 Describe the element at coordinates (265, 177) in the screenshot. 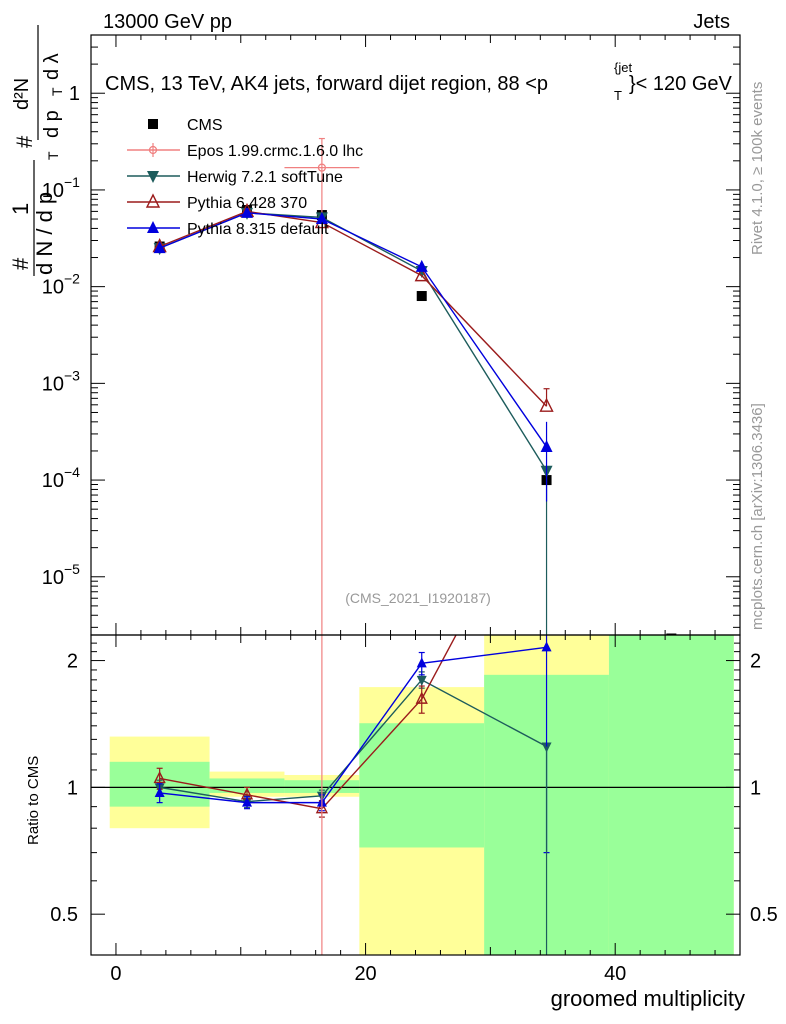

I see `legend-label: Herwig 7.2.1 softTune` at that location.